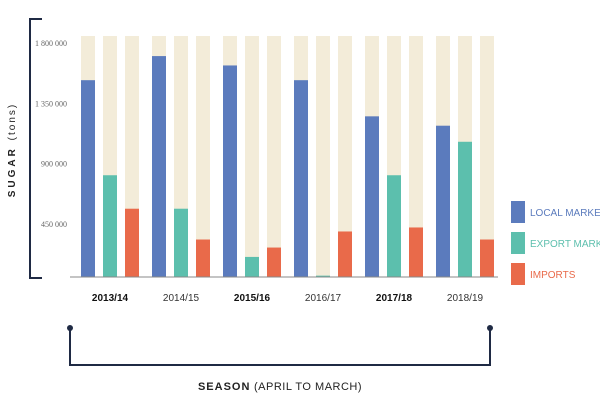 The image size is (600, 400). I want to click on y-tick-label: 1 800 000, so click(51, 43).